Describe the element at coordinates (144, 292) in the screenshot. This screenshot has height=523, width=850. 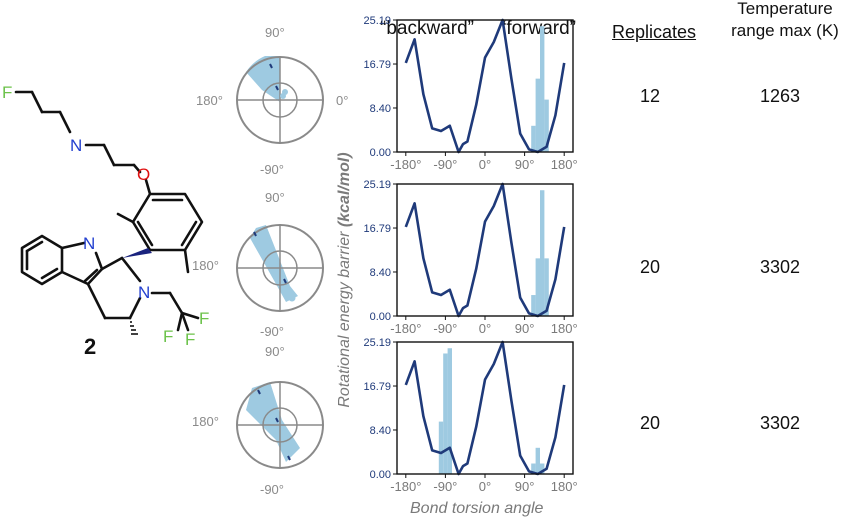
I see `atom-nitrogen-ring: N` at that location.